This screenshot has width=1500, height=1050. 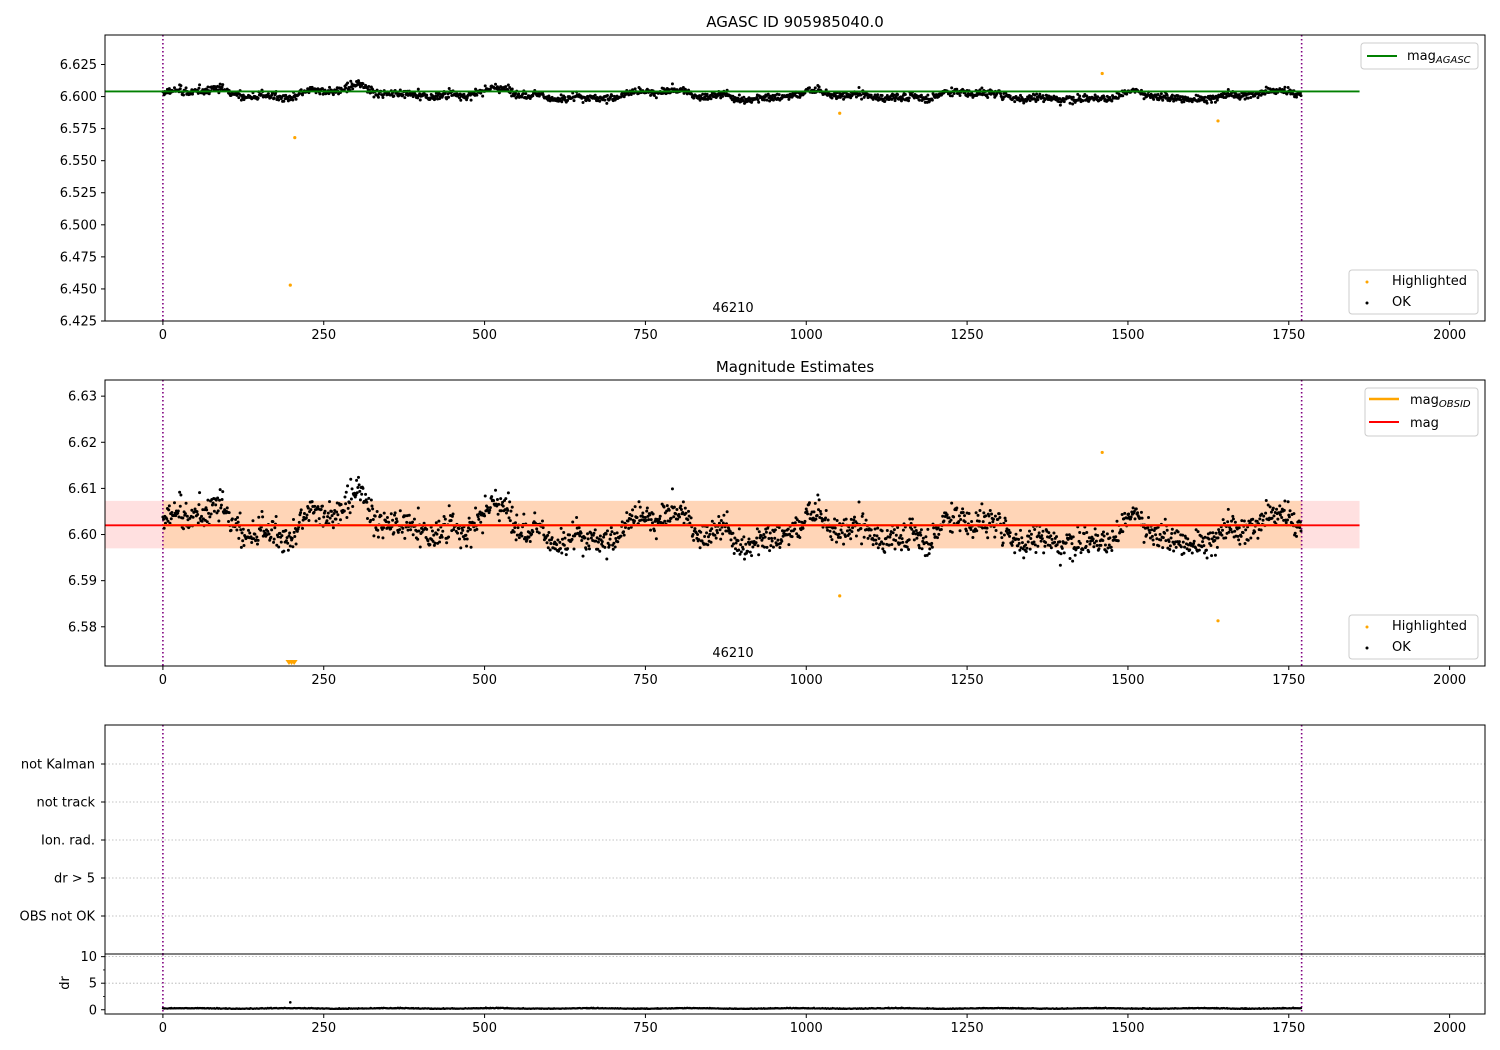 What do you see at coordinates (78, 289) in the screenshot?
I see `y-tick-label: 6.450` at bounding box center [78, 289].